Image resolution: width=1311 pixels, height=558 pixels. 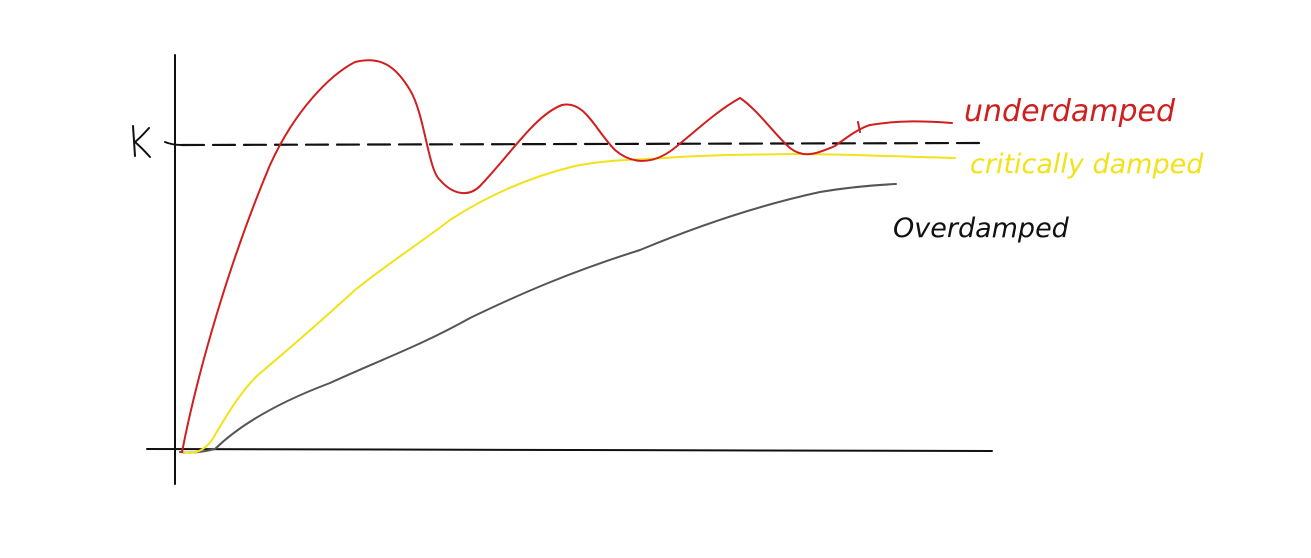 I want to click on underdamped-label: underdamped, so click(x=1070, y=111).